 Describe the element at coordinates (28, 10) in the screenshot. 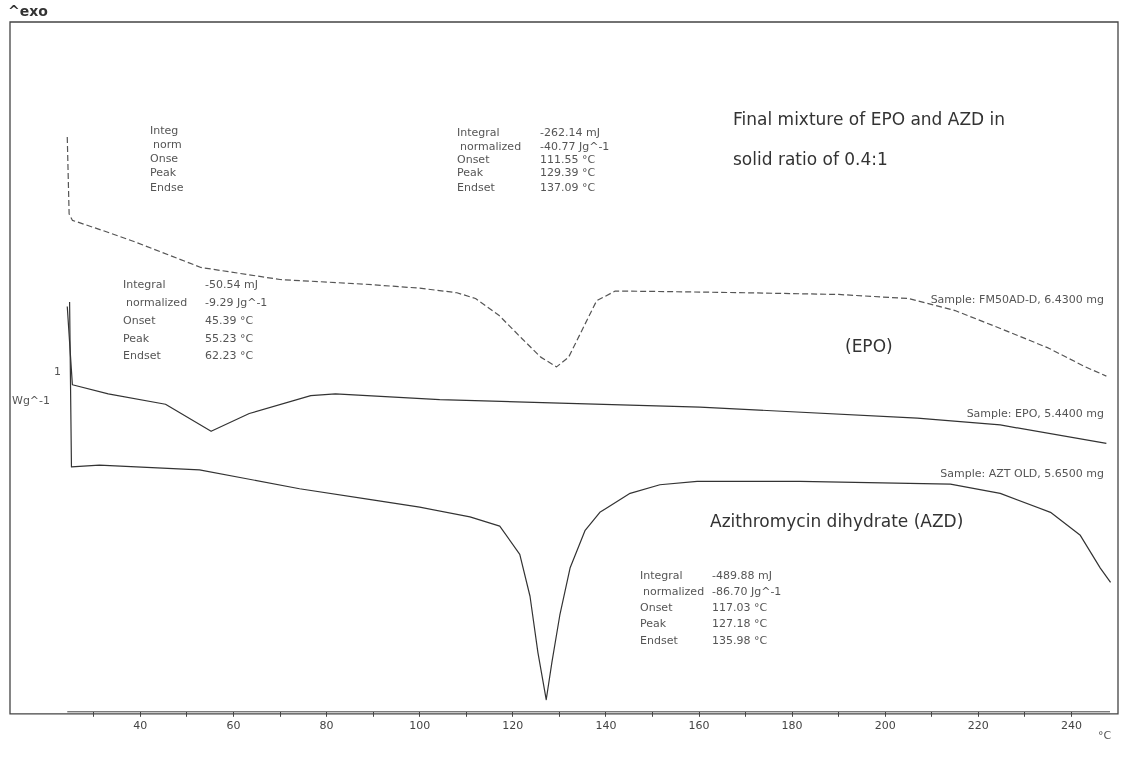

I see `text: ^exo` at that location.